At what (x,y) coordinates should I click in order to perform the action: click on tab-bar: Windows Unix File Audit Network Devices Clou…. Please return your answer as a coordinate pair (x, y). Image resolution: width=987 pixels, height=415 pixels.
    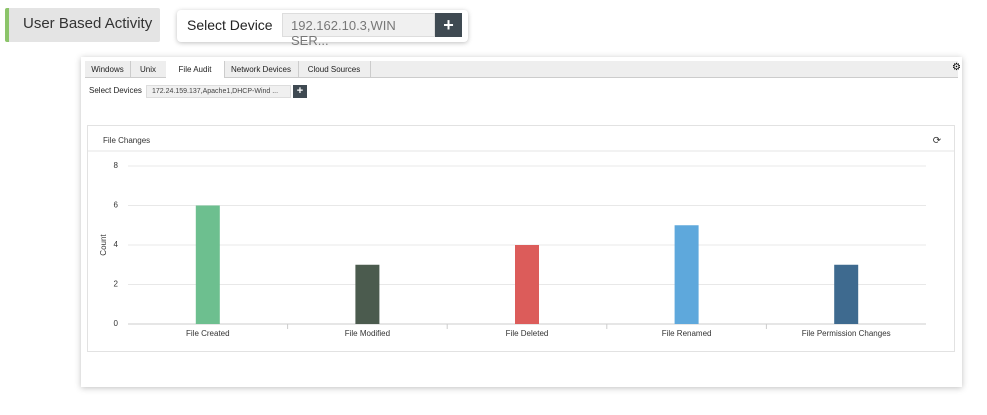
    Looking at the image, I should click on (521, 69).